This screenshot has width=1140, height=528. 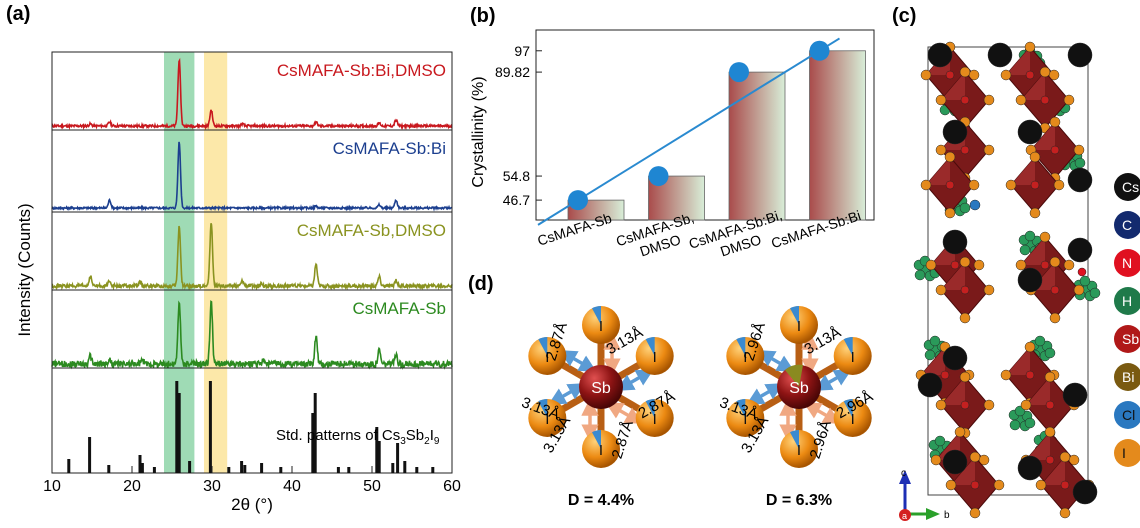 What do you see at coordinates (1127, 263) in the screenshot?
I see `legend-swatch-N` at bounding box center [1127, 263].